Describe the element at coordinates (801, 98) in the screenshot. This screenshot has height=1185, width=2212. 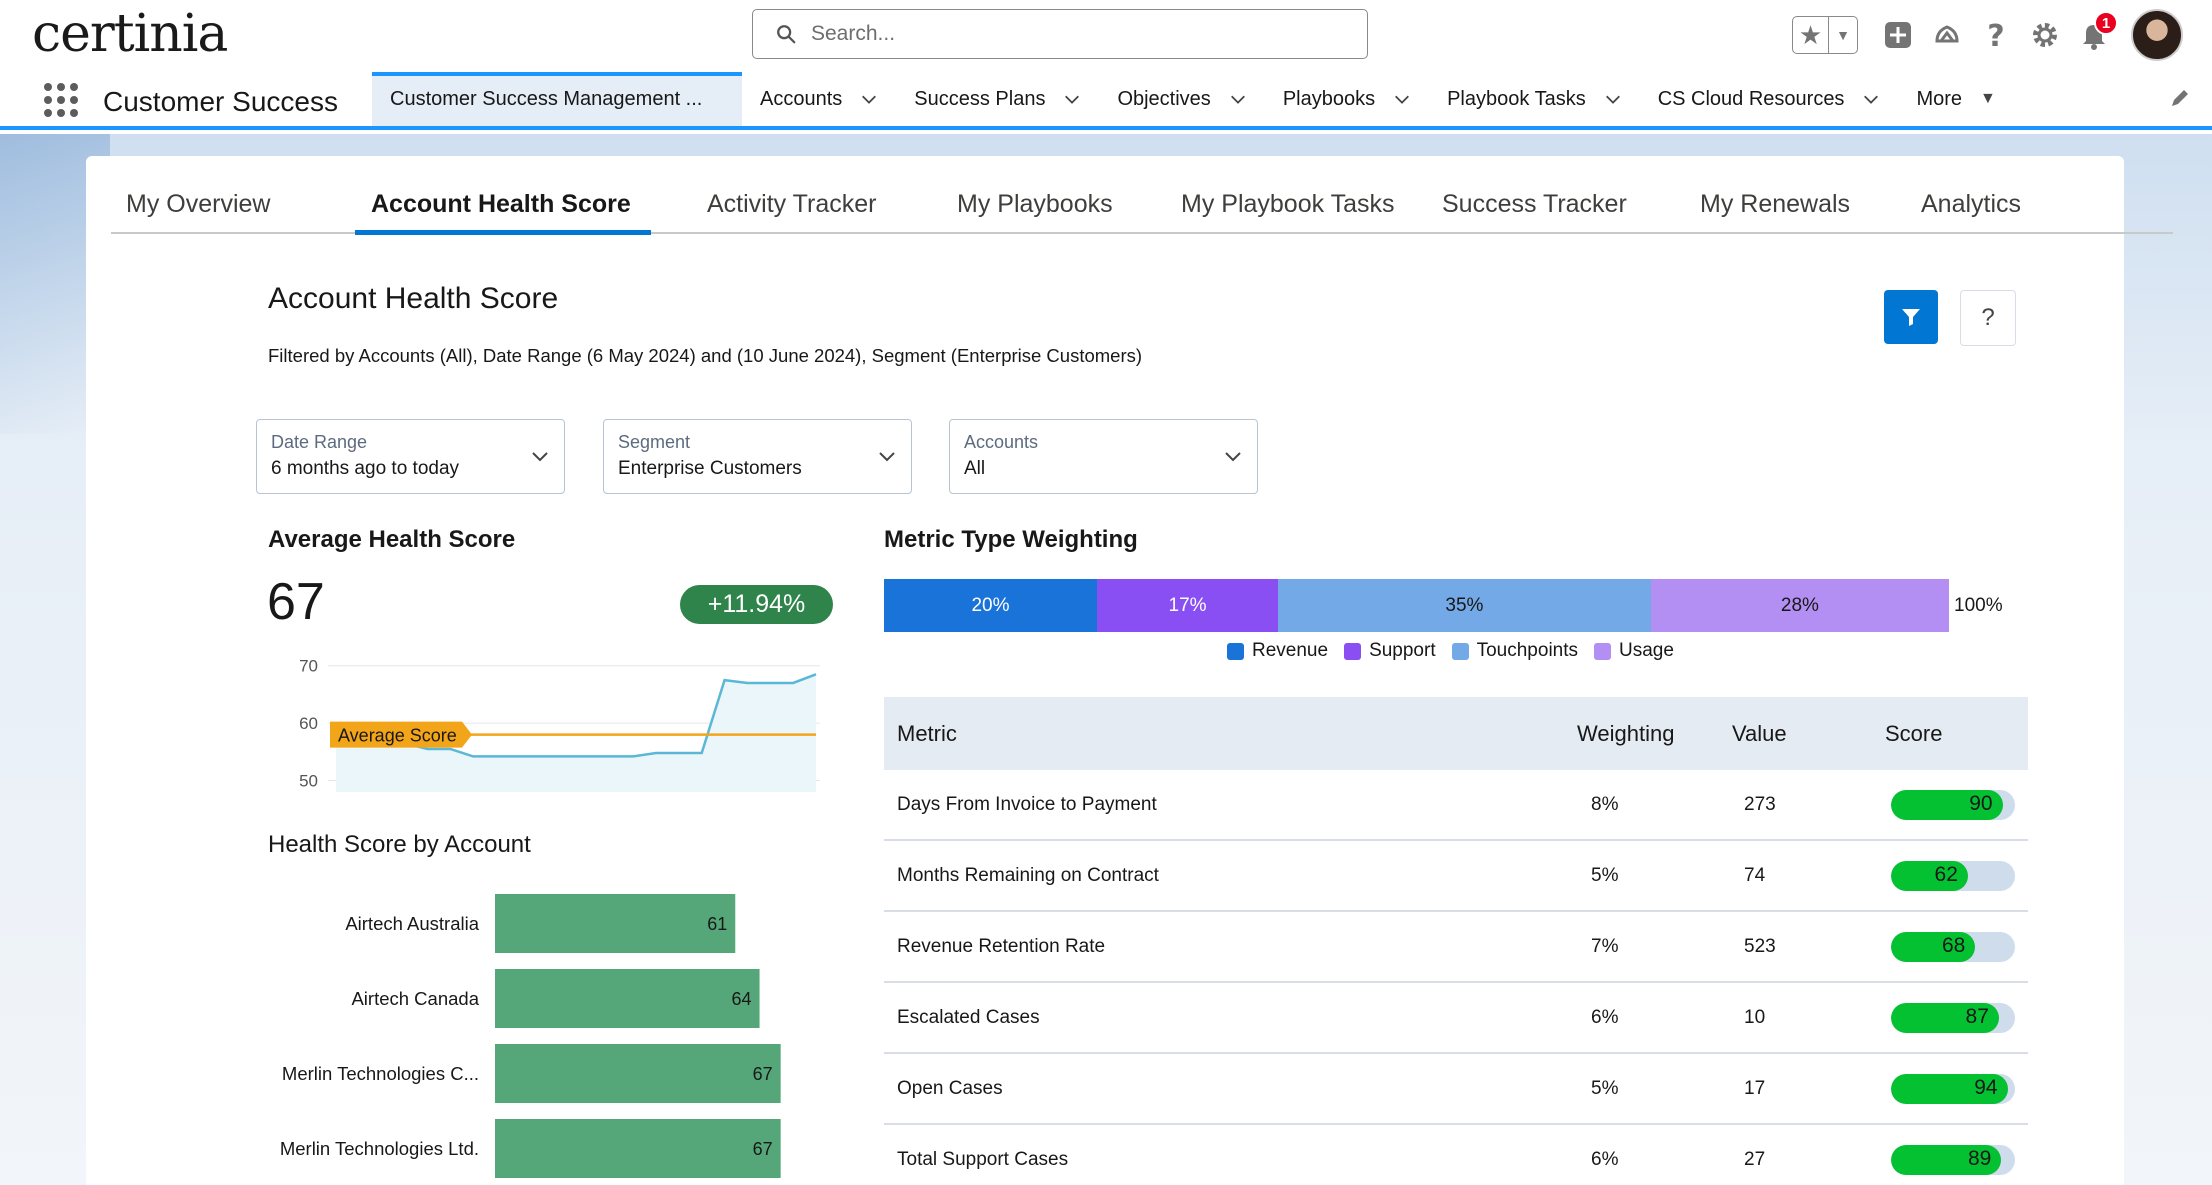
I see `nav-tab-label: Accounts` at that location.